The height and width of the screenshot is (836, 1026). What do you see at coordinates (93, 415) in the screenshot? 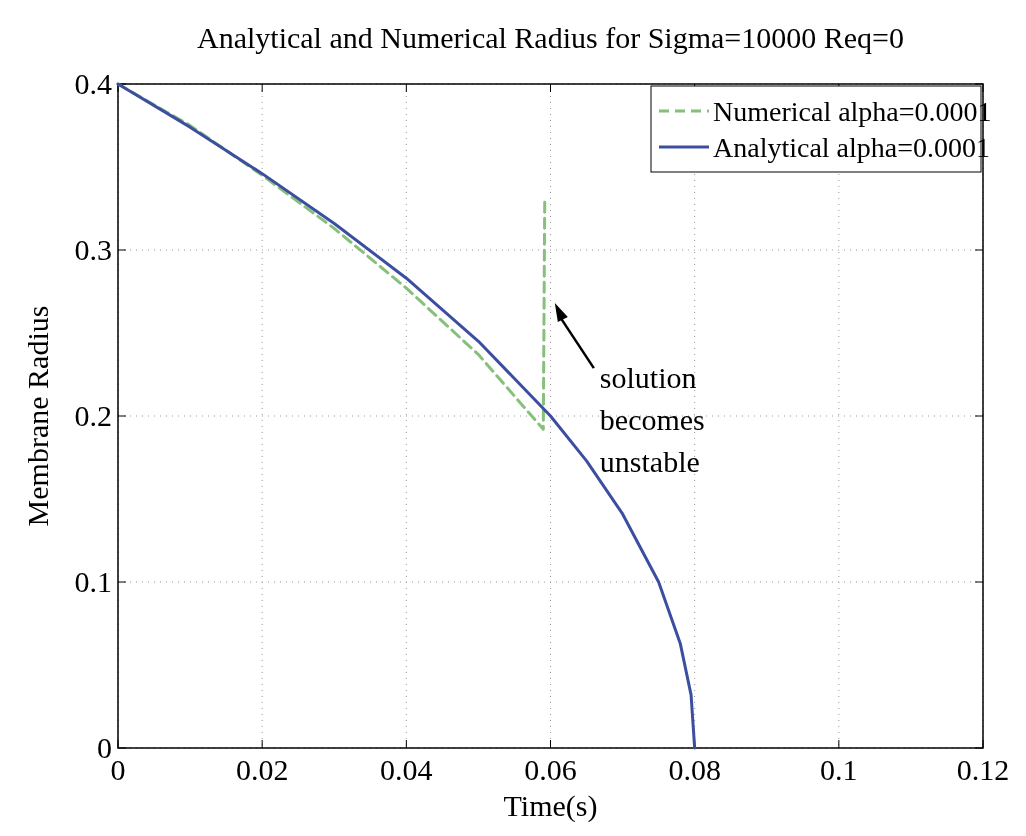
I see `y-tick-label: 0.2` at bounding box center [93, 415].